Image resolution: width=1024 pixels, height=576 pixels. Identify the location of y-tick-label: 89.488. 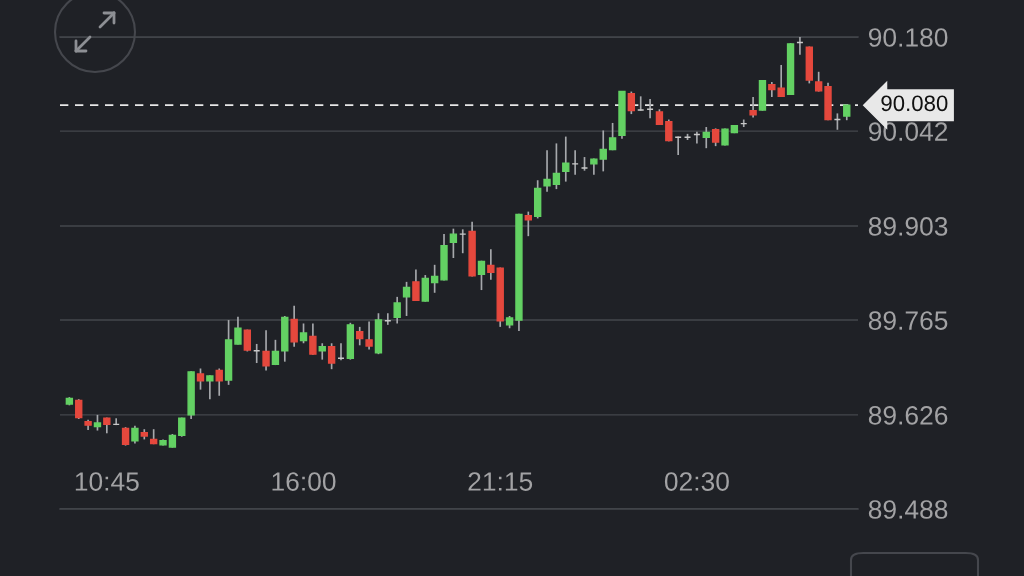
(908, 509).